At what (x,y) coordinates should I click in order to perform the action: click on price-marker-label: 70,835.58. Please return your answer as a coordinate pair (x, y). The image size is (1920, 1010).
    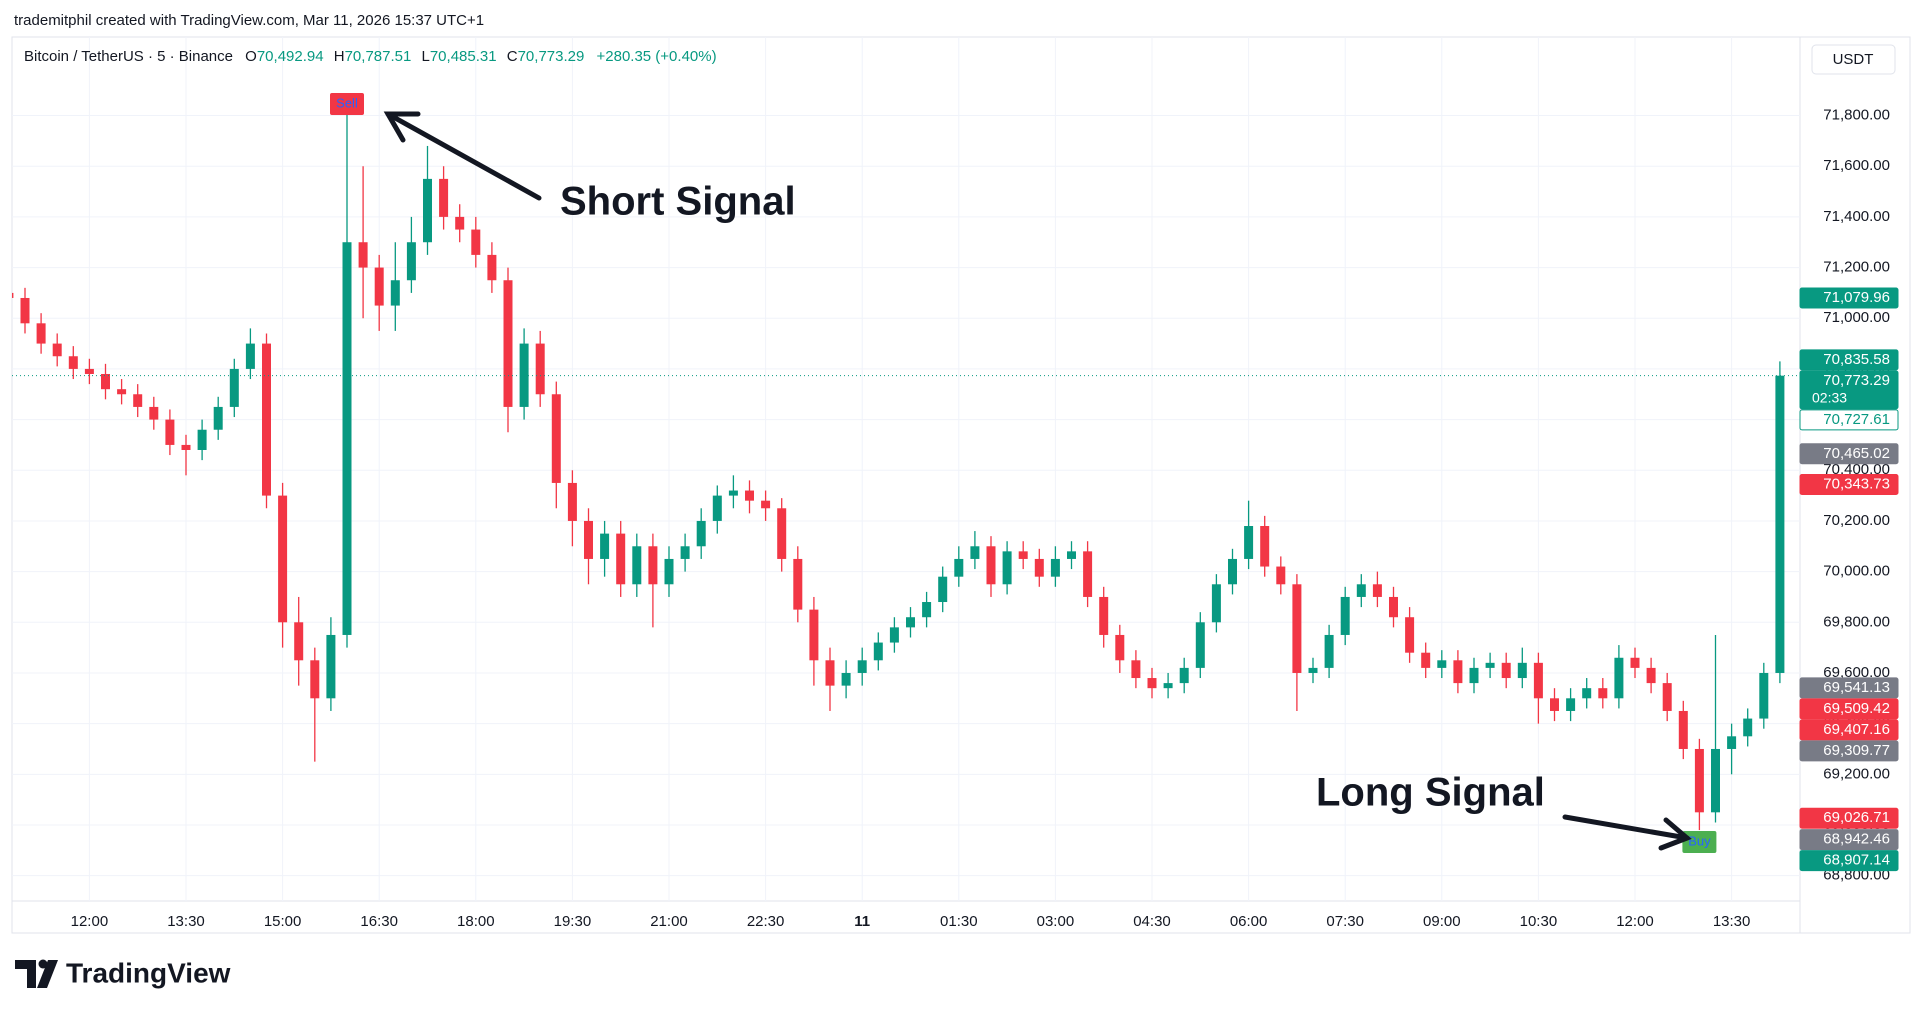
    Looking at the image, I should click on (1856, 359).